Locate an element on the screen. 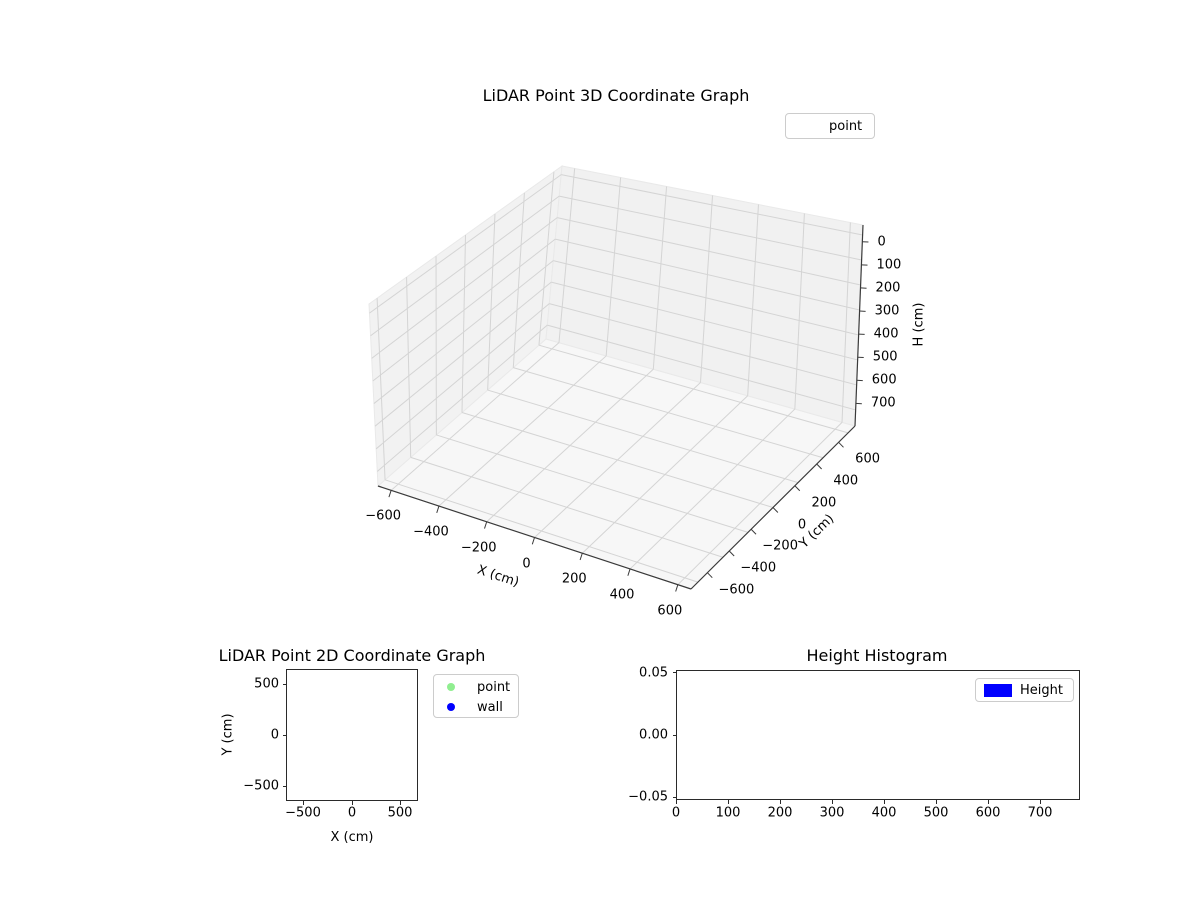 The height and width of the screenshot is (900, 1200). legend-entry-height: Height is located at coordinates (1024, 690).